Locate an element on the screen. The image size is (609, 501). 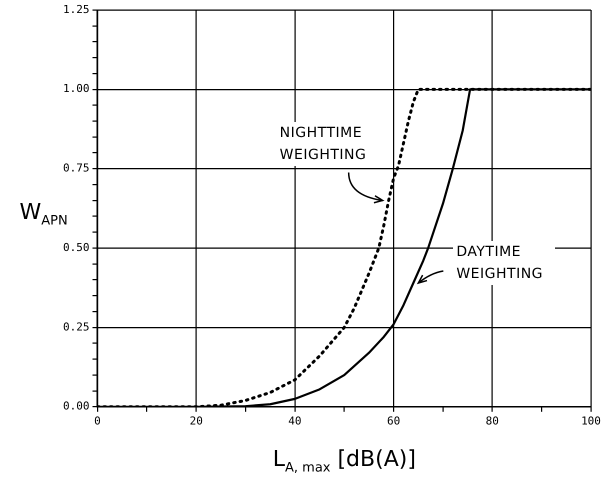
y-tick-label: 1.25 is located at coordinates (76, 9).